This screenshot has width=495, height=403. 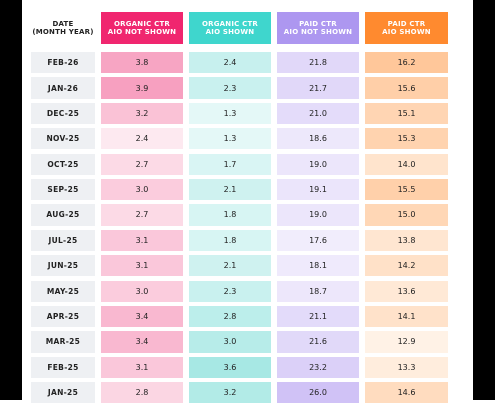 What do you see at coordinates (63, 88) in the screenshot?
I see `row-date: JAN-26` at bounding box center [63, 88].